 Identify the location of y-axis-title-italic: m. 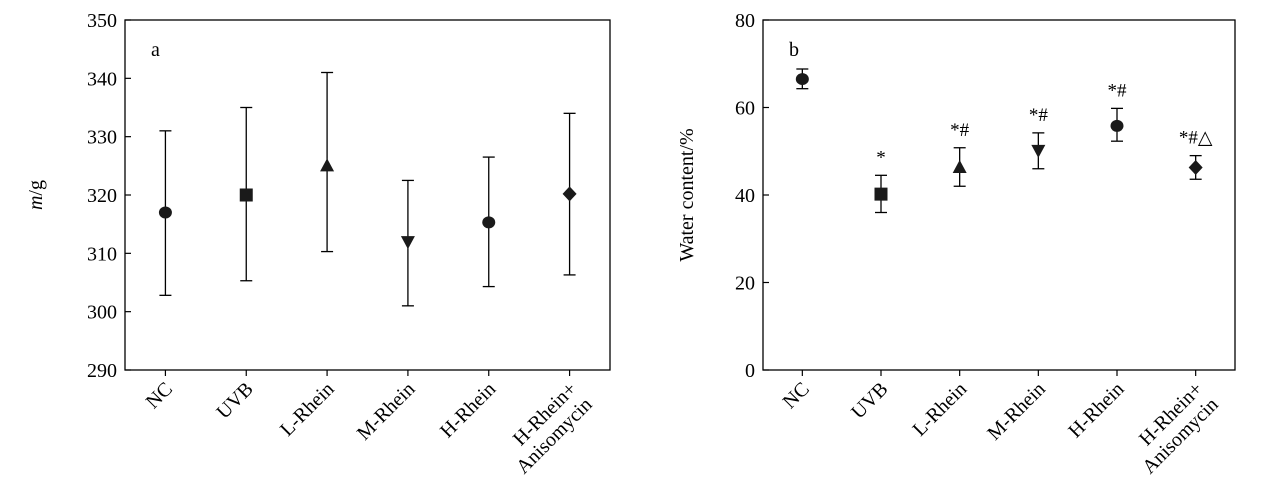
(36, 203).